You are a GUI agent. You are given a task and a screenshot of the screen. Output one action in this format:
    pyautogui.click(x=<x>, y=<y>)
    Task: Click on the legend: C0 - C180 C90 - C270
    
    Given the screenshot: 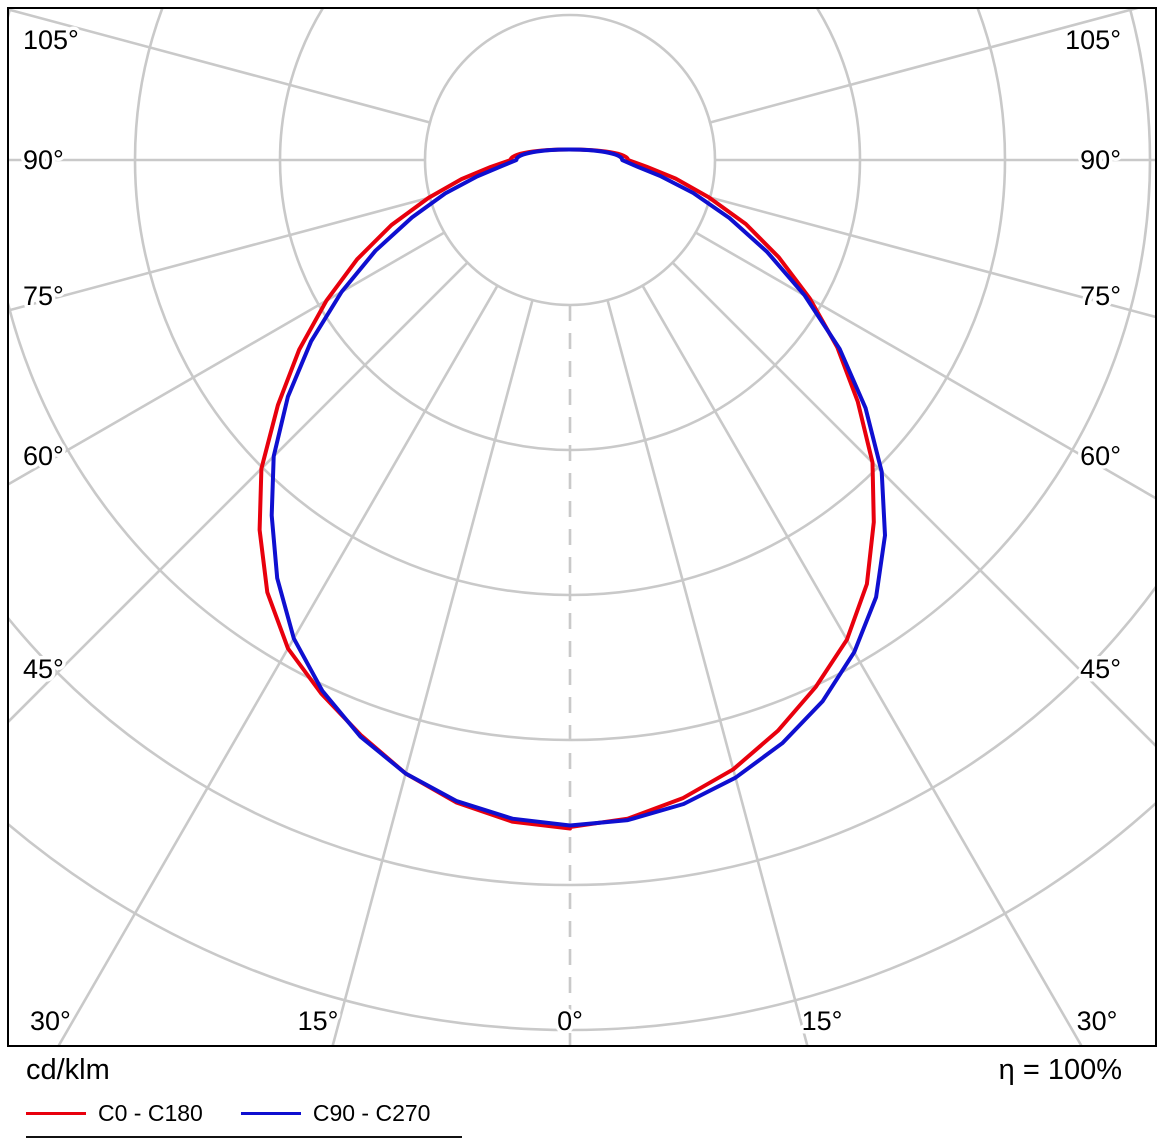 What is the action you would take?
    pyautogui.click(x=244, y=1119)
    